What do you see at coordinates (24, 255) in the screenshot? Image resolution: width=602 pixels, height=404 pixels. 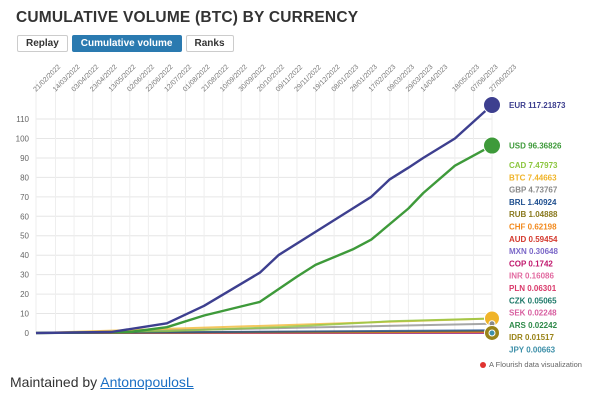 I see `y-tick-label: 40` at bounding box center [24, 255].